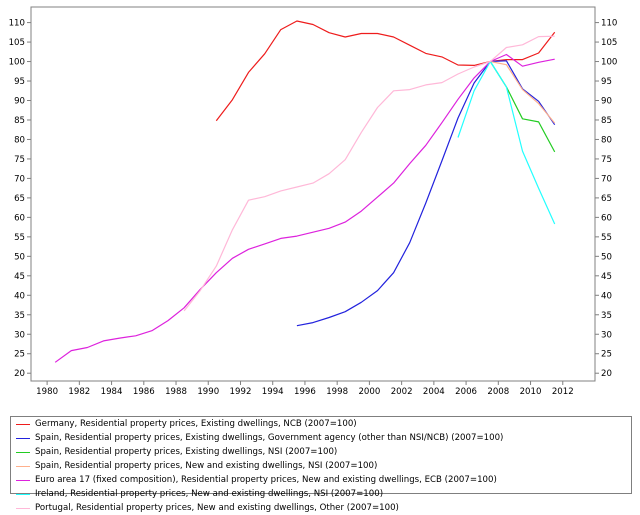 Image resolution: width=640 pixels, height=515 pixels. Describe the element at coordinates (112, 392) in the screenshot. I see `x-tick-label: 1984` at that location.